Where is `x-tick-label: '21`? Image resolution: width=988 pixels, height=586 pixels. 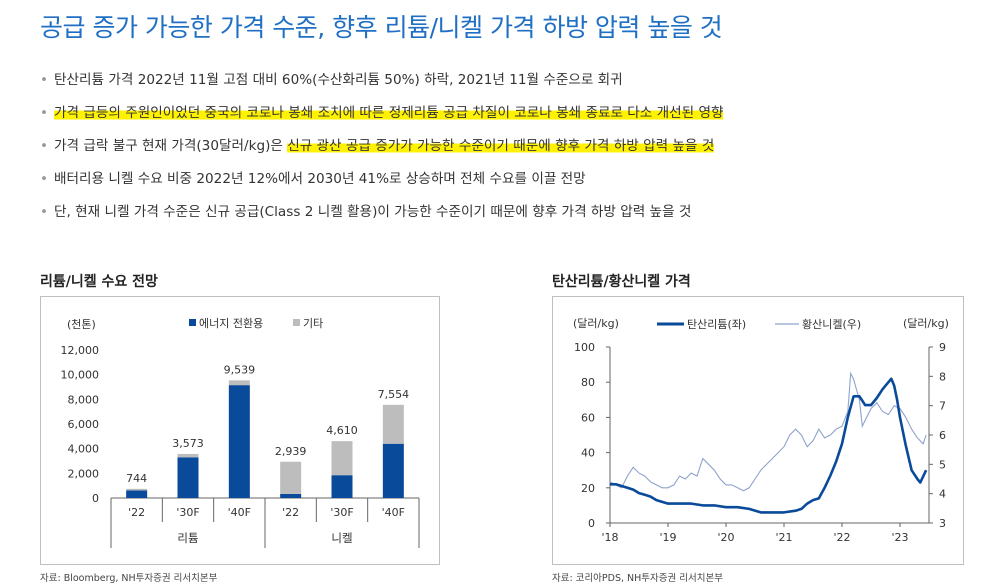
x-tick-label: '21 is located at coordinates (783, 537).